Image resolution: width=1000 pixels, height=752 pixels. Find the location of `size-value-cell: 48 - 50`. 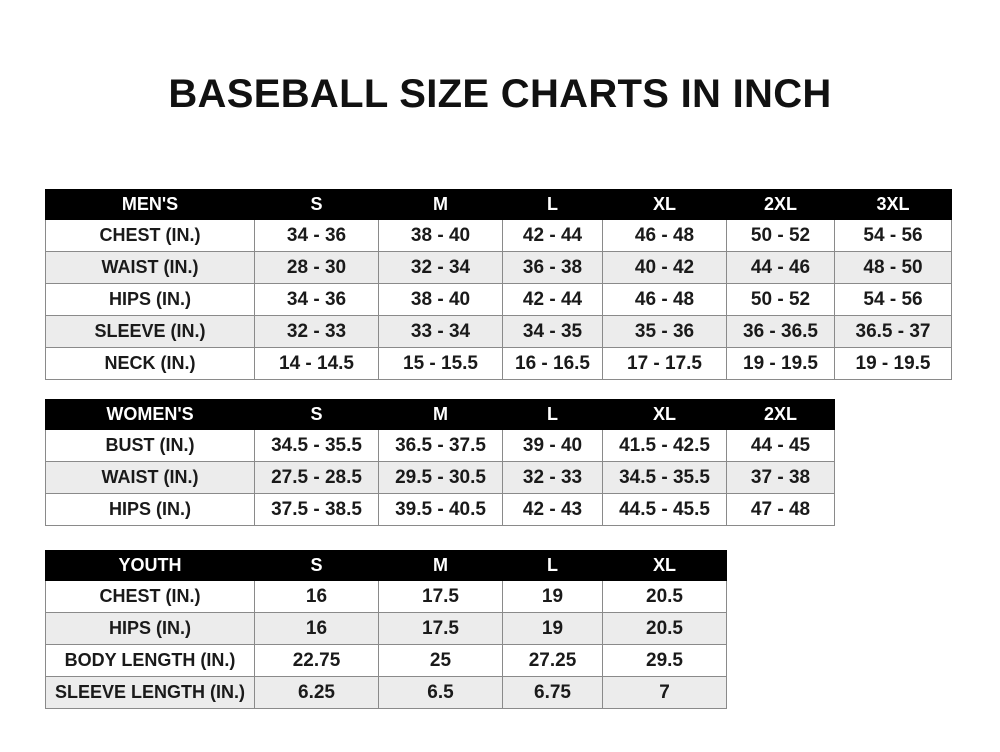

size-value-cell: 48 - 50 is located at coordinates (893, 267).